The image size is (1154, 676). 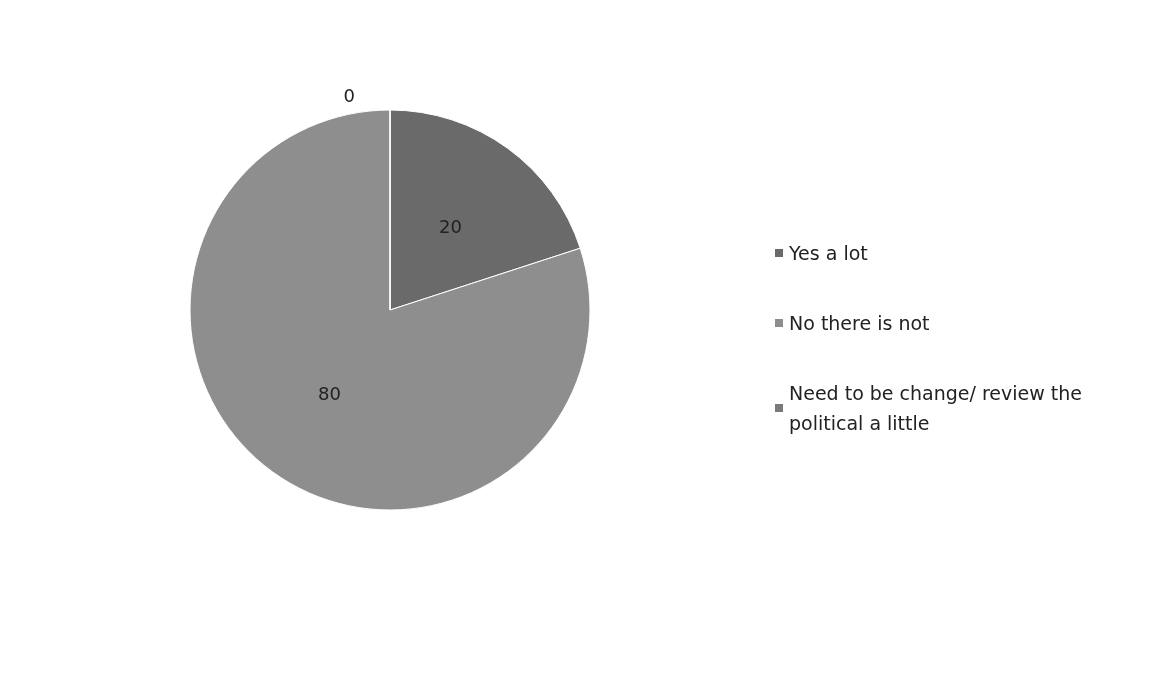 I want to click on legend-label: Yes a lot, so click(x=828, y=253).